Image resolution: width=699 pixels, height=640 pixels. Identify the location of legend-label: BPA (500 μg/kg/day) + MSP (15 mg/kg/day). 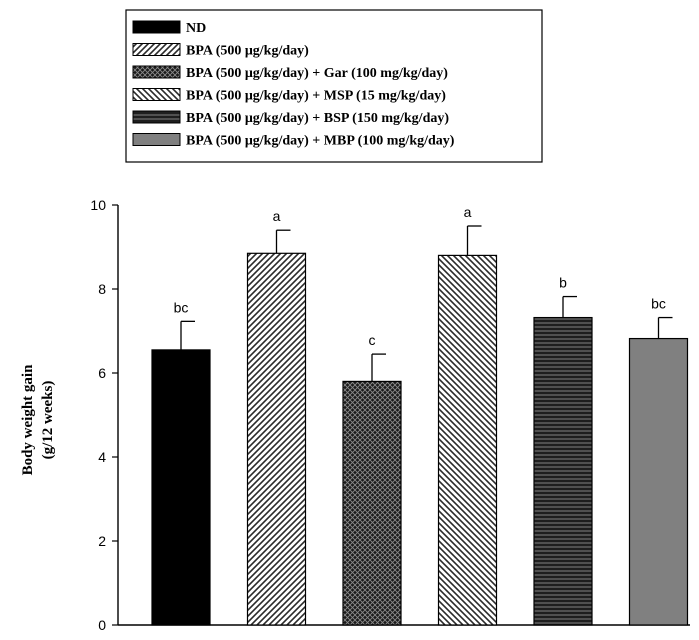
(316, 96).